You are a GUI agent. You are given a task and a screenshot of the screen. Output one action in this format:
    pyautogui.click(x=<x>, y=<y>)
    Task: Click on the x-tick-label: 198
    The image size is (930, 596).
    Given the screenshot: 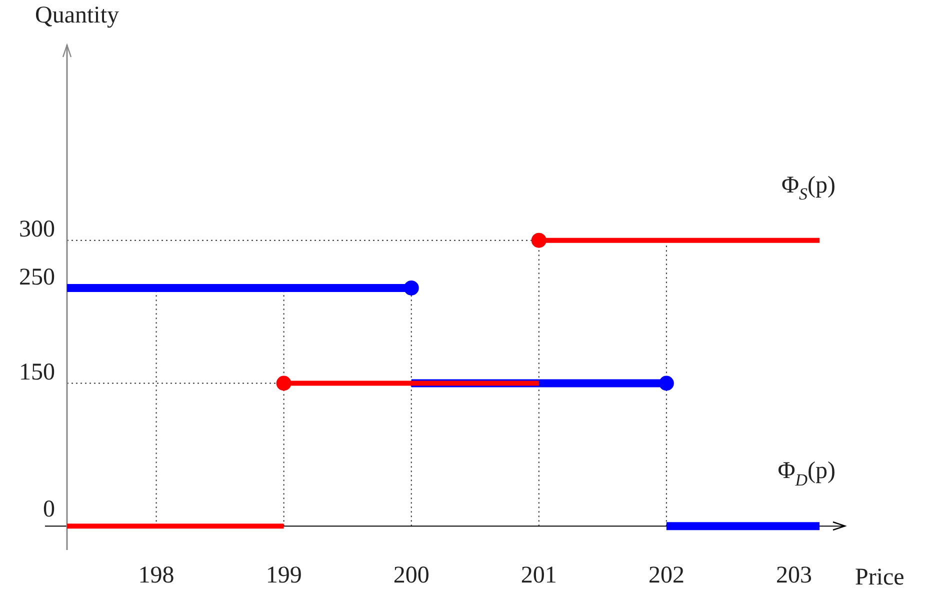 What is the action you would take?
    pyautogui.click(x=156, y=575)
    